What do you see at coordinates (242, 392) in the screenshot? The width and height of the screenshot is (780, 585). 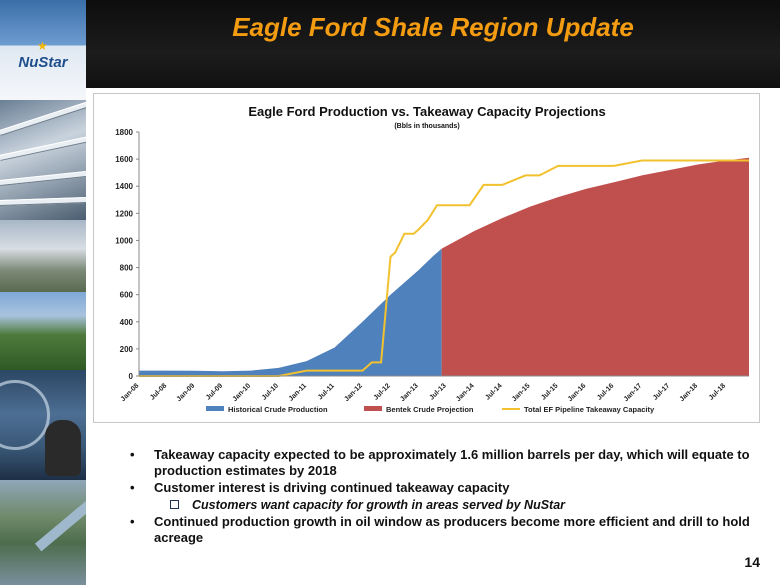 I see `x-tick-label: Jan-10` at bounding box center [242, 392].